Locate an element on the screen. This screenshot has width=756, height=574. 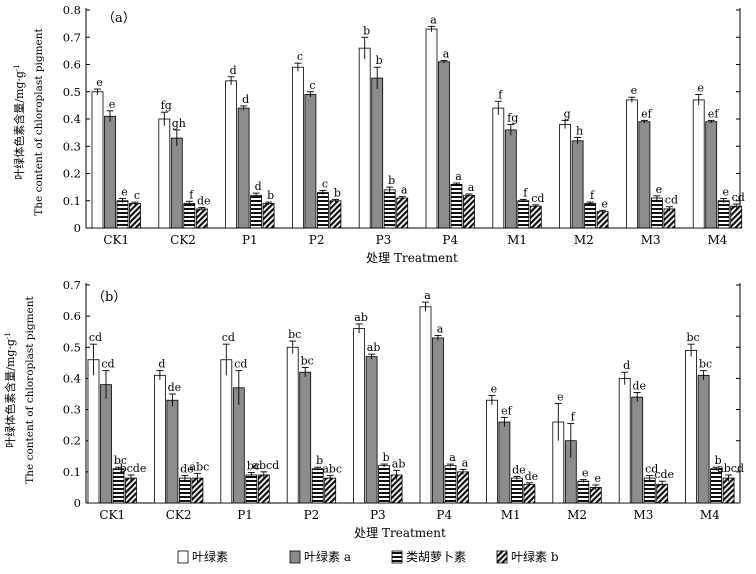
legend-item-chlorophyll-a: 叶绿素 a is located at coordinates (320, 556).